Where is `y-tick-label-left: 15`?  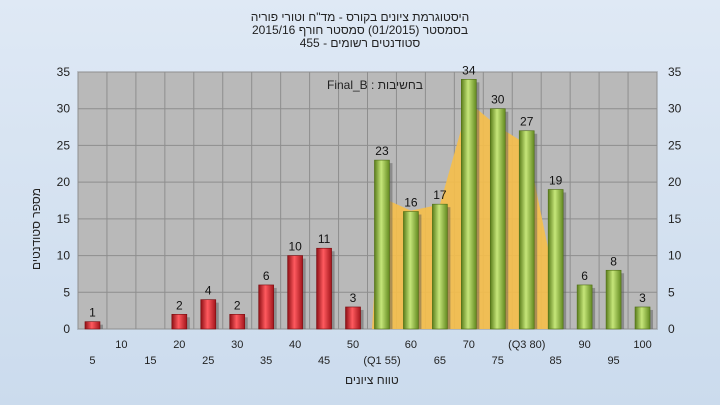 y-tick-label-left: 15 is located at coordinates (64, 219).